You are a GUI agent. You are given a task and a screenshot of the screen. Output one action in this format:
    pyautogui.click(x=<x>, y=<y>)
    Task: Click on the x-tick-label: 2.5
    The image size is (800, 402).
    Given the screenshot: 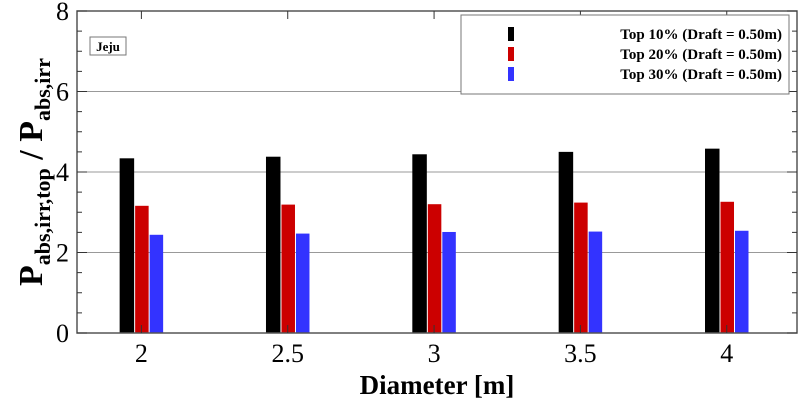 What is the action you would take?
    pyautogui.click(x=287, y=353)
    